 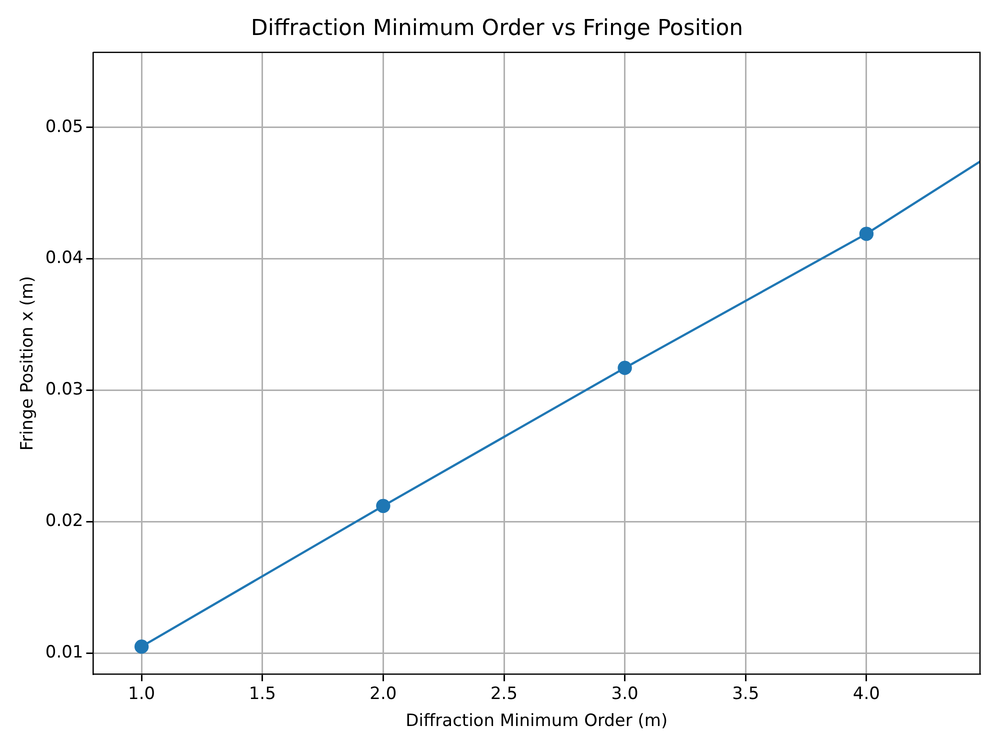 What do you see at coordinates (141, 646) in the screenshot?
I see `point` at bounding box center [141, 646].